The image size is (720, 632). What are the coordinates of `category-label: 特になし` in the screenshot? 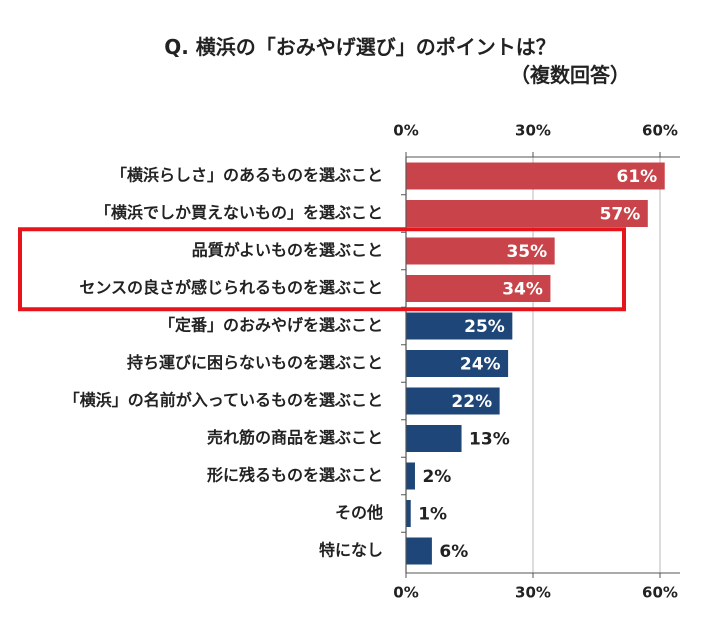 It's located at (351, 550).